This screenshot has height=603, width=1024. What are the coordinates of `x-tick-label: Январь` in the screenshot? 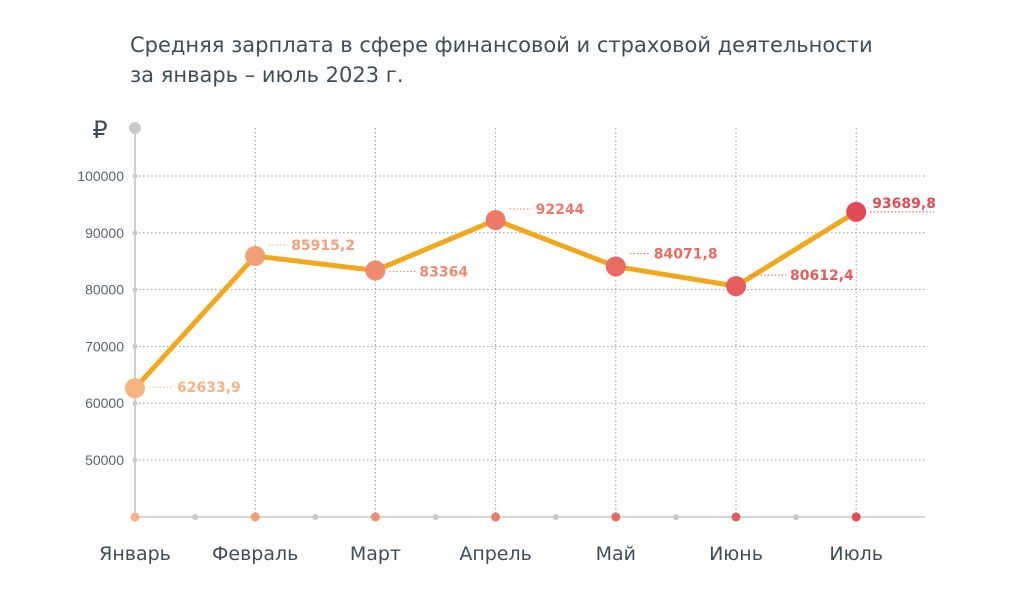 It's located at (135, 554).